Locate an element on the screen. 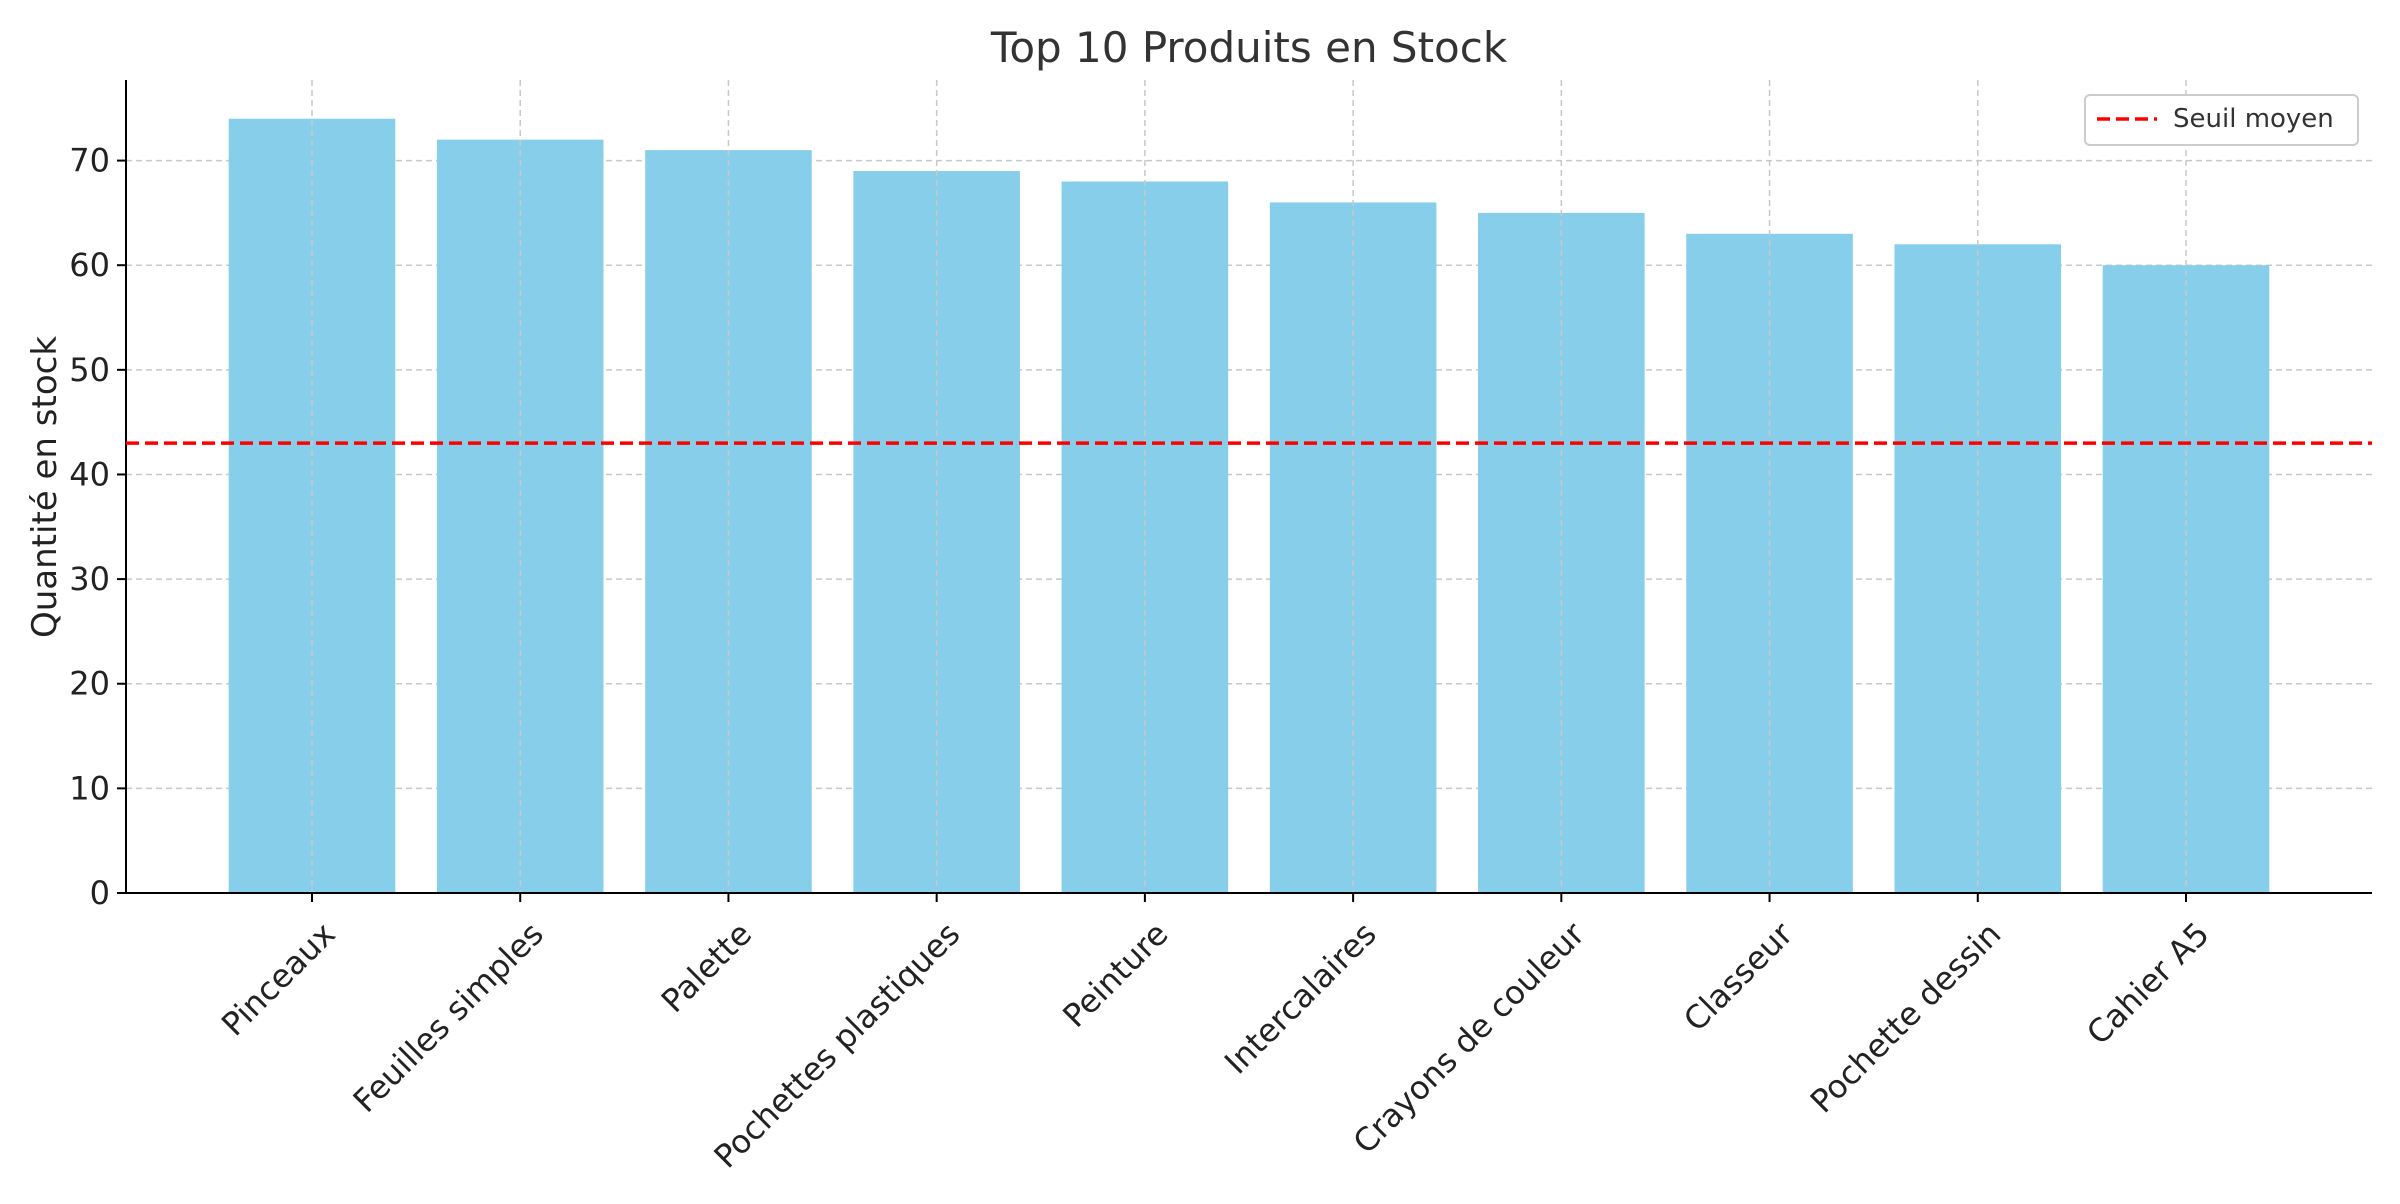  chart-title: Top 10 Produits en Stock is located at coordinates (1249, 47).